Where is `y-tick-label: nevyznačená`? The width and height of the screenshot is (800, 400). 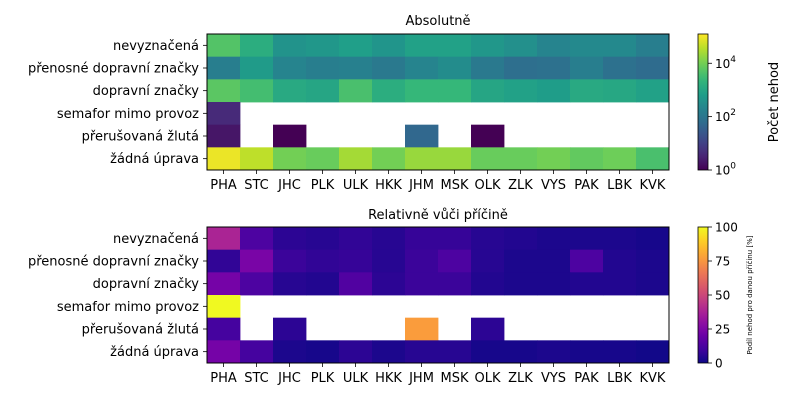 y-tick-label: nevyznačená is located at coordinates (156, 46).